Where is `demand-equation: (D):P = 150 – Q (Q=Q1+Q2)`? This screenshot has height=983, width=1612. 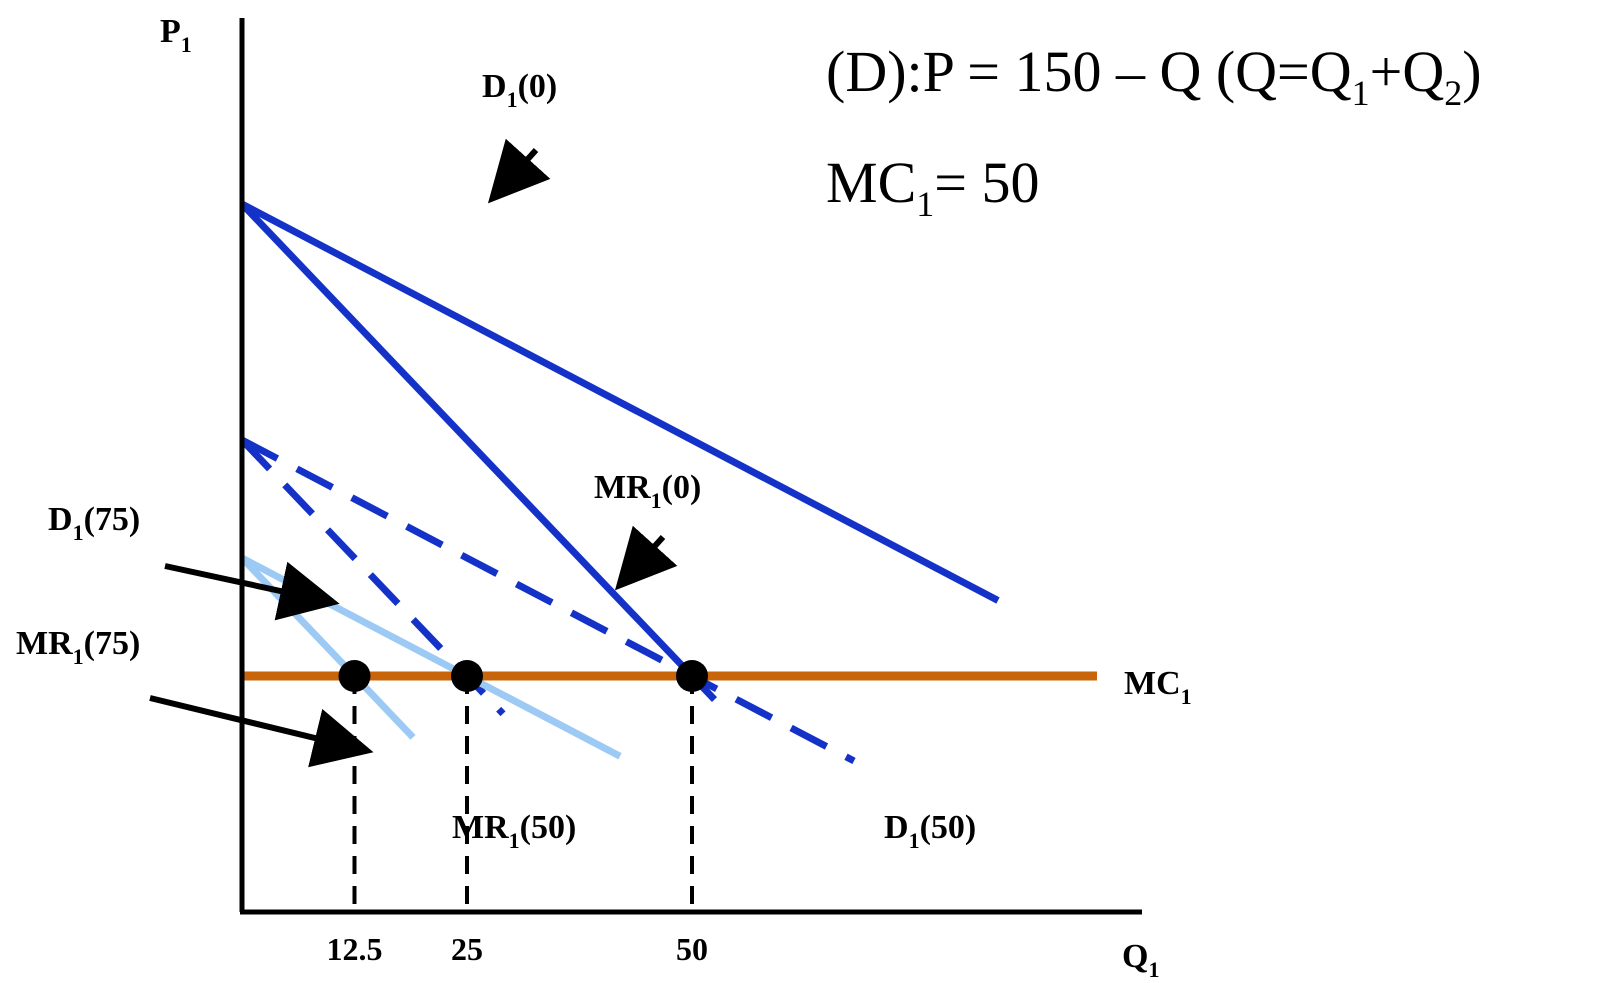
demand-equation: (D):P = 150 – Q (Q=Q1+Q2) is located at coordinates (1154, 76).